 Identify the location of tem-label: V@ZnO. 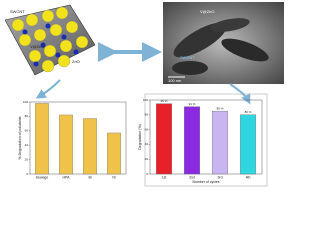
(207, 11).